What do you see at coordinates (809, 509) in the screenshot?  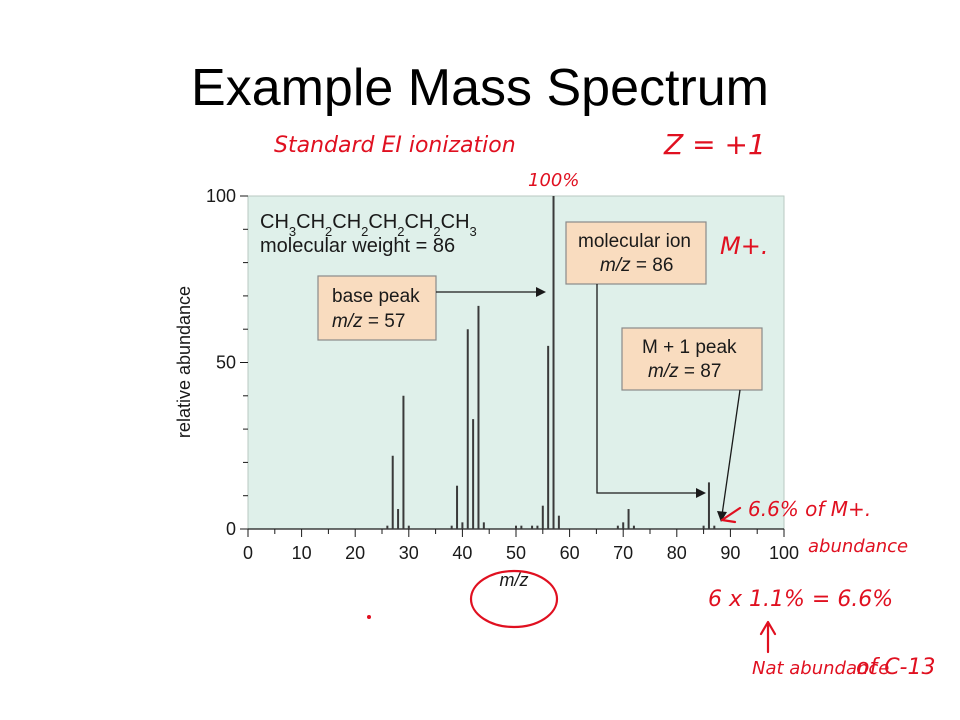 I see `handwritten-abundance-note-1: 6.6% of M+.` at bounding box center [809, 509].